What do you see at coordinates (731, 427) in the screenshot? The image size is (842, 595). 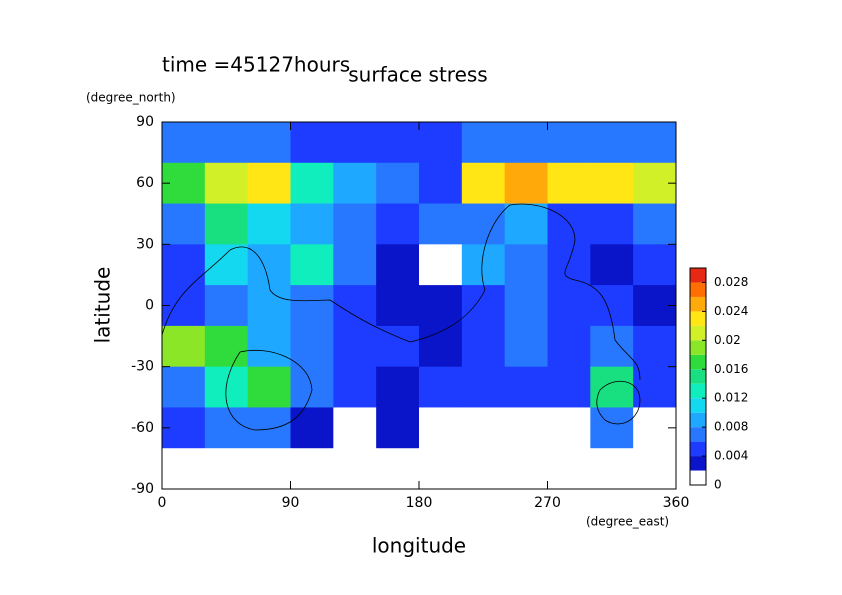 I see `colorbar-tick-label: 0.008` at bounding box center [731, 427].